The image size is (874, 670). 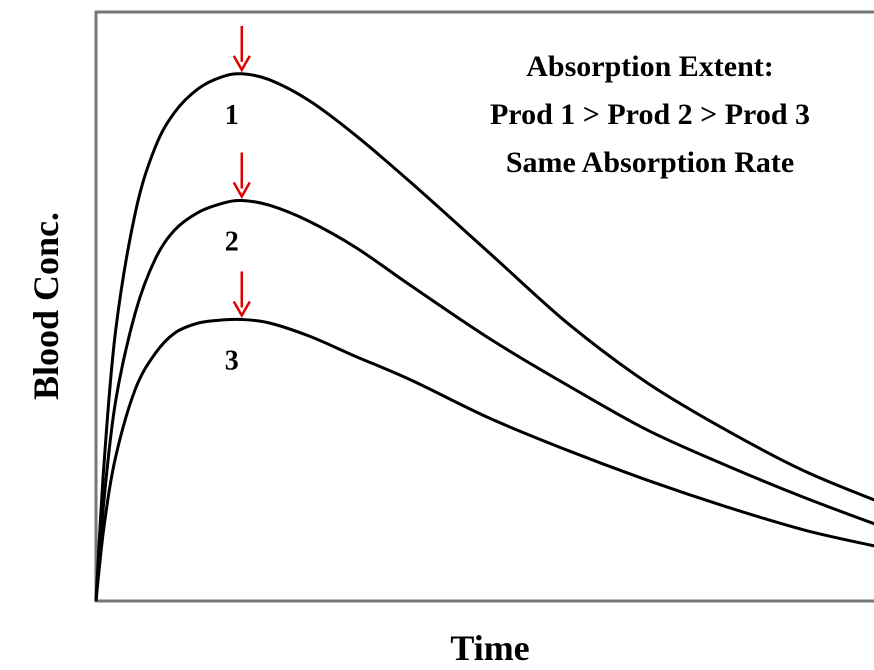 I want to click on annotation-line-1: Absorption Extent:, so click(x=650, y=66).